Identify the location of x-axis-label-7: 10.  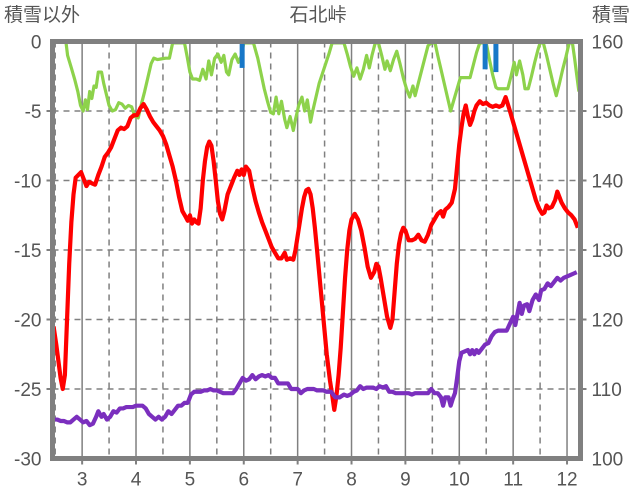
(459, 480).